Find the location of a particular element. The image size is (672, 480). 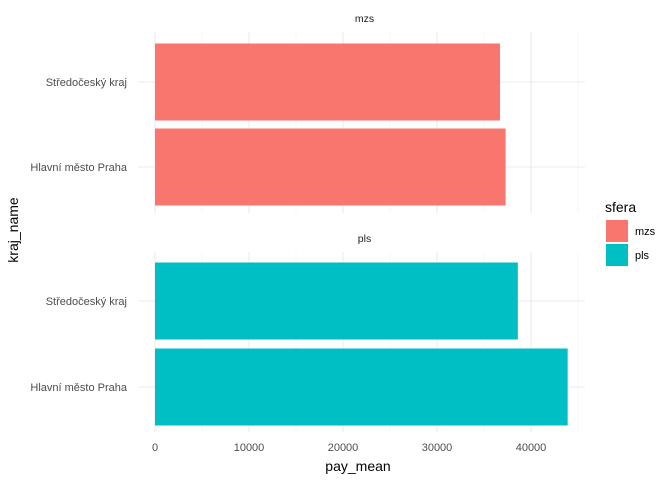

x-tick-label: 20000 is located at coordinates (343, 448).